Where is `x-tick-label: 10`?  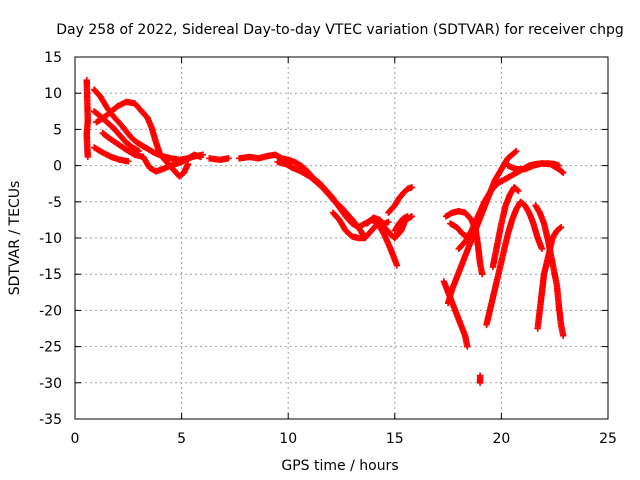
x-tick-label: 10 is located at coordinates (288, 439).